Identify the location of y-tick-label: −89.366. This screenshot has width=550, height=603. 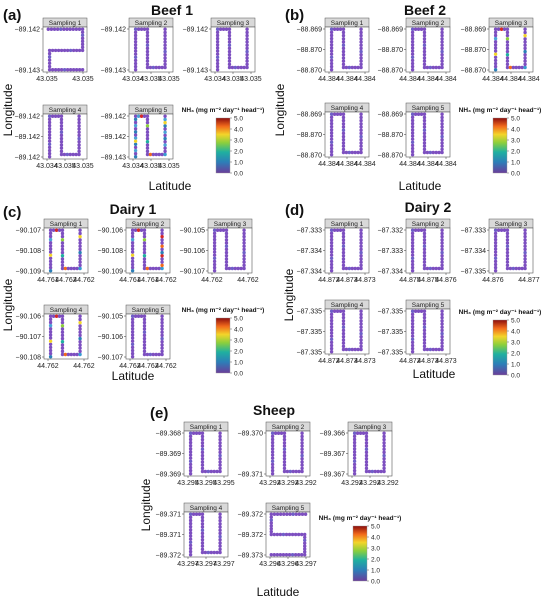
(333, 433).